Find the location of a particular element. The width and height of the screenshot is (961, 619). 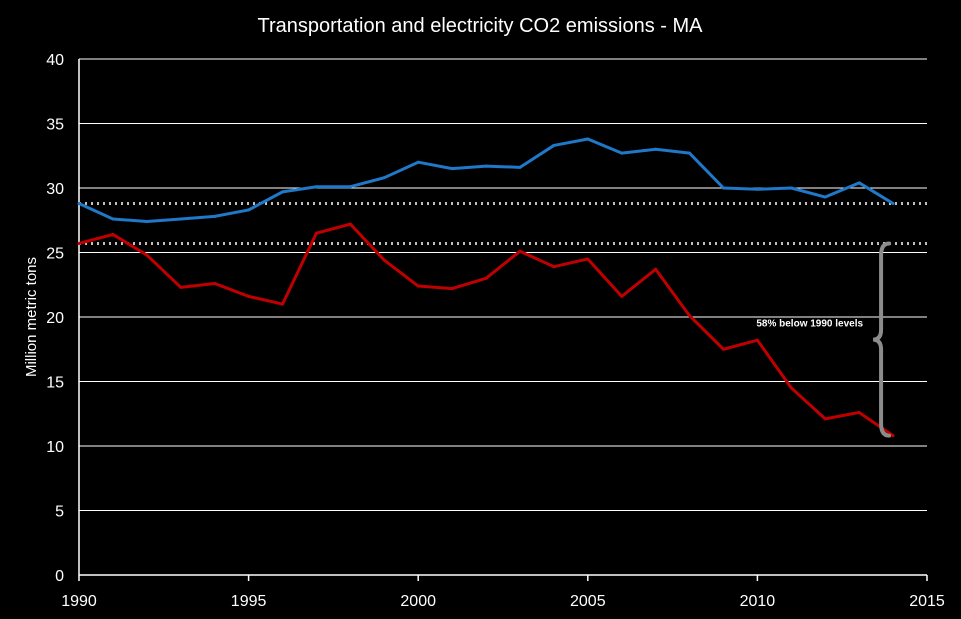

x-tick-label: 2015 is located at coordinates (927, 601).